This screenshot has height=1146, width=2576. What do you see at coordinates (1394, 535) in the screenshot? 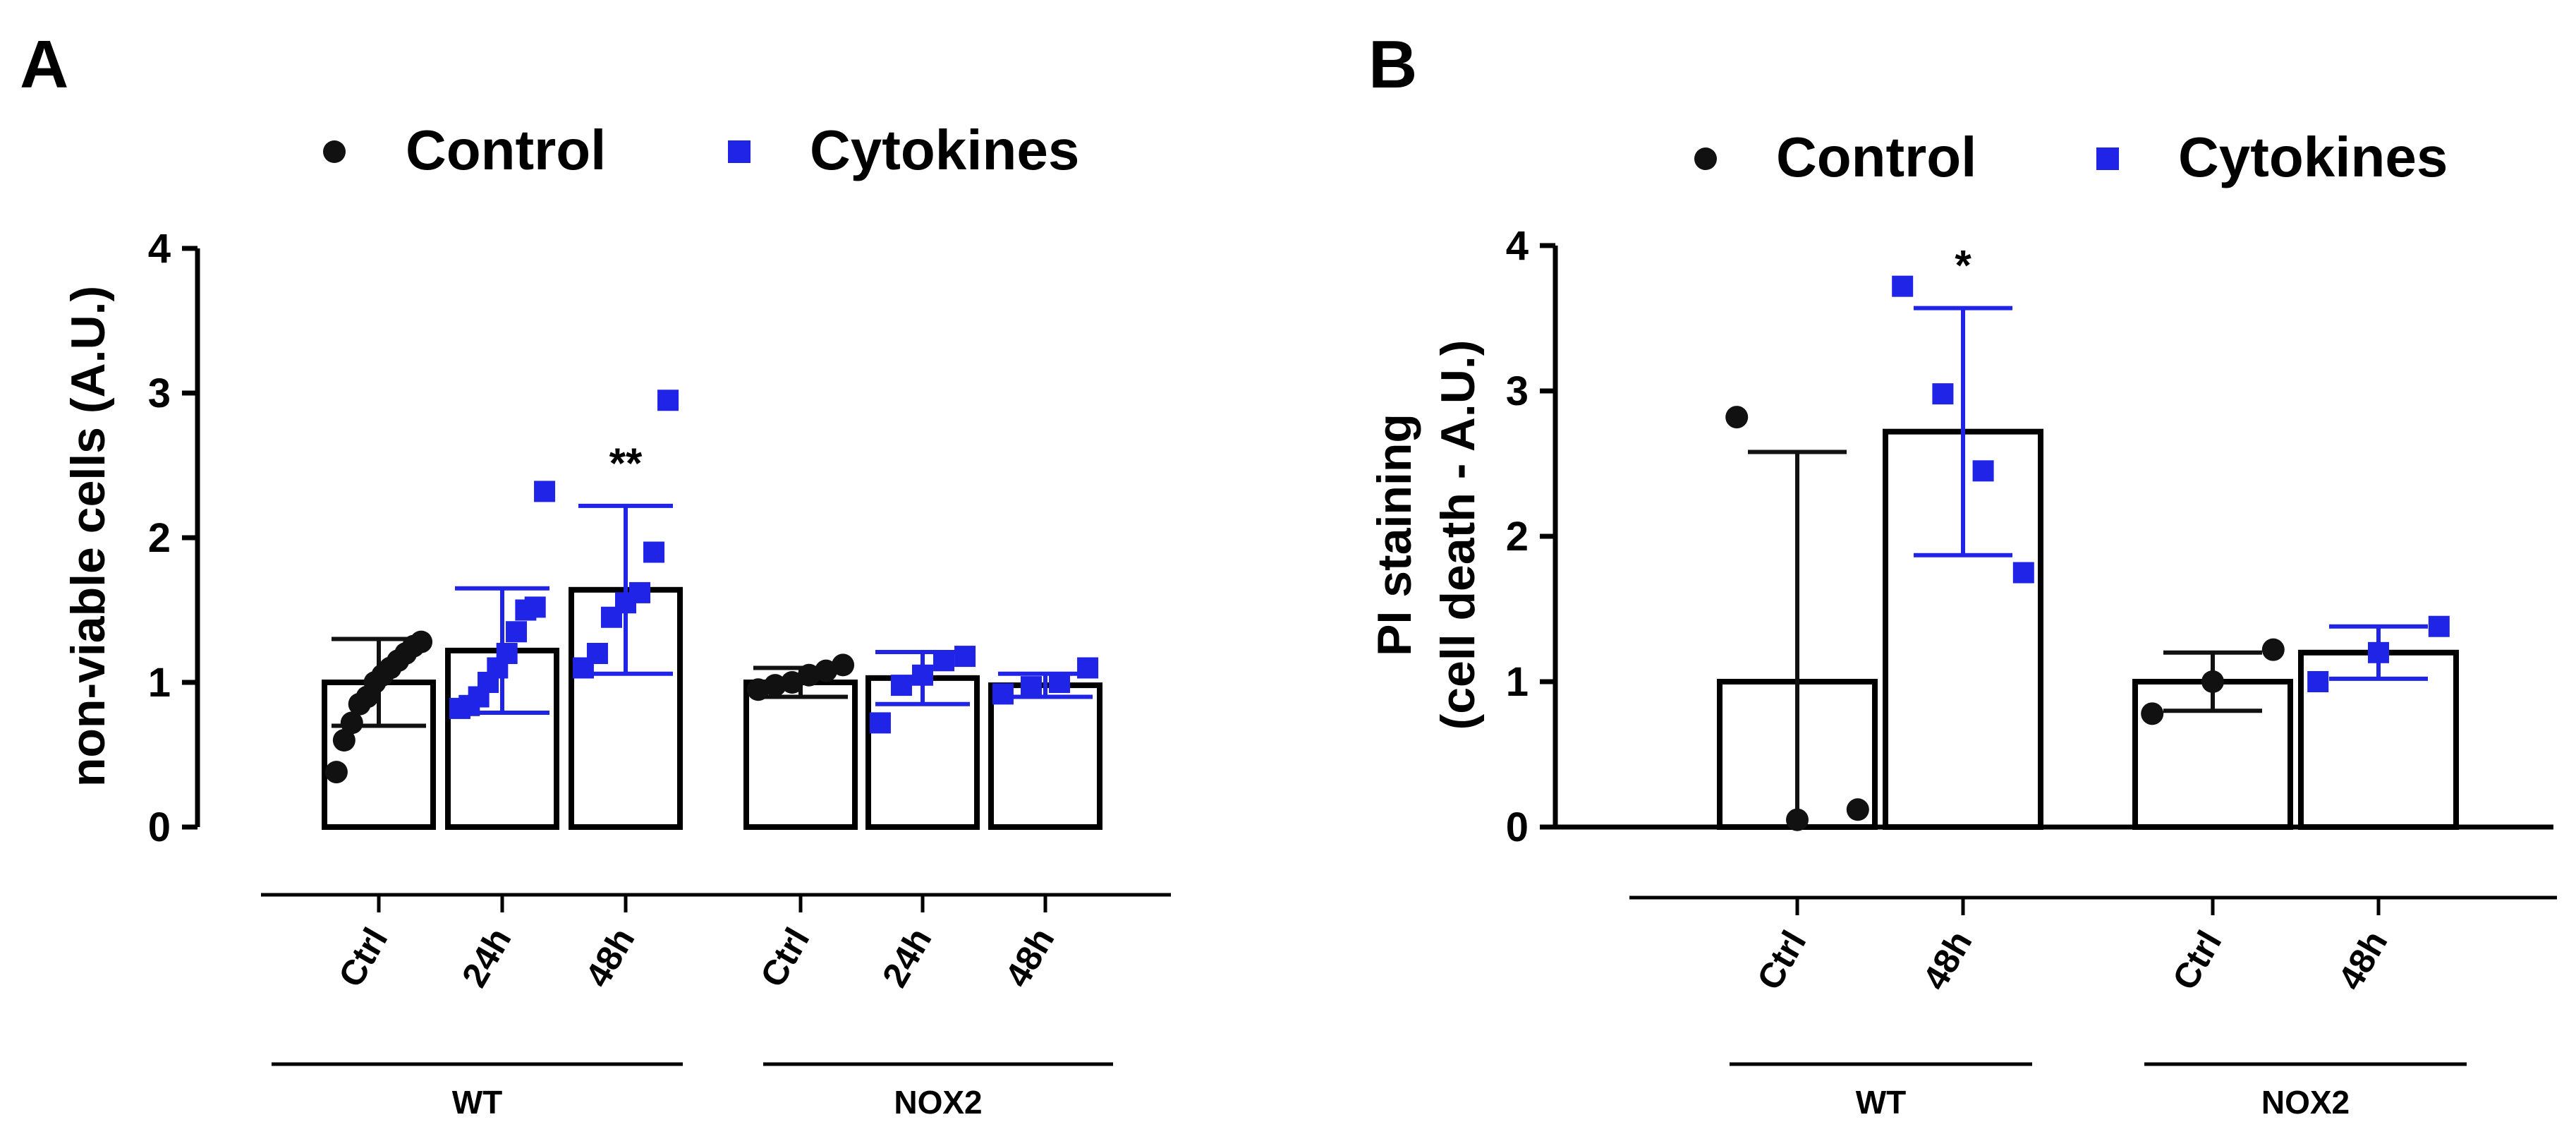
I see `panel-b-y-axis-label-line1: PI staining` at bounding box center [1394, 535].